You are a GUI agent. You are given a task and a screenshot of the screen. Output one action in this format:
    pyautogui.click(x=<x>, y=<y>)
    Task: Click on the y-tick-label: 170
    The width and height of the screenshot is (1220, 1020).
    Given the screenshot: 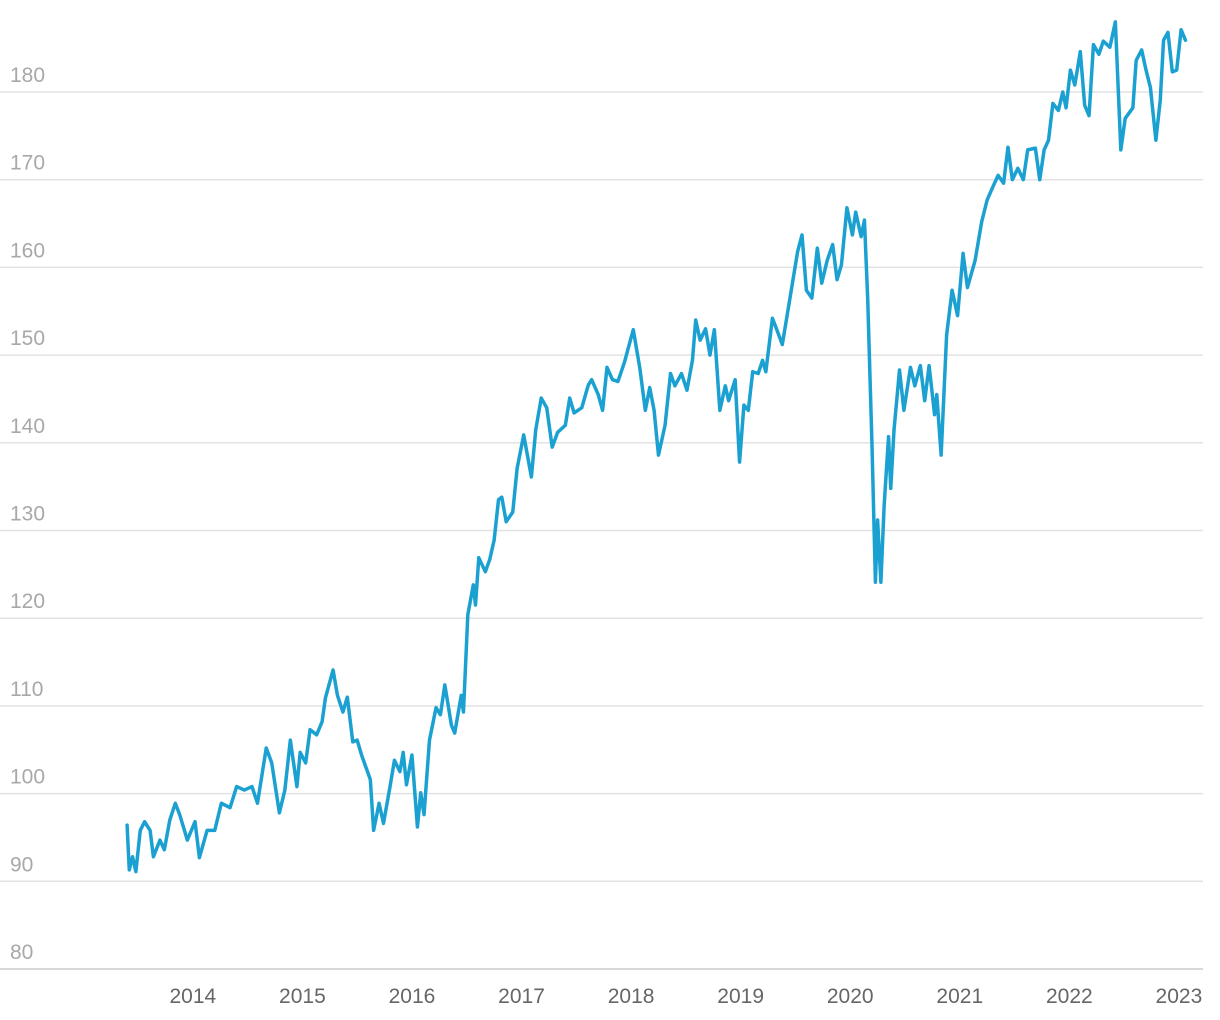 What is the action you would take?
    pyautogui.click(x=27, y=163)
    